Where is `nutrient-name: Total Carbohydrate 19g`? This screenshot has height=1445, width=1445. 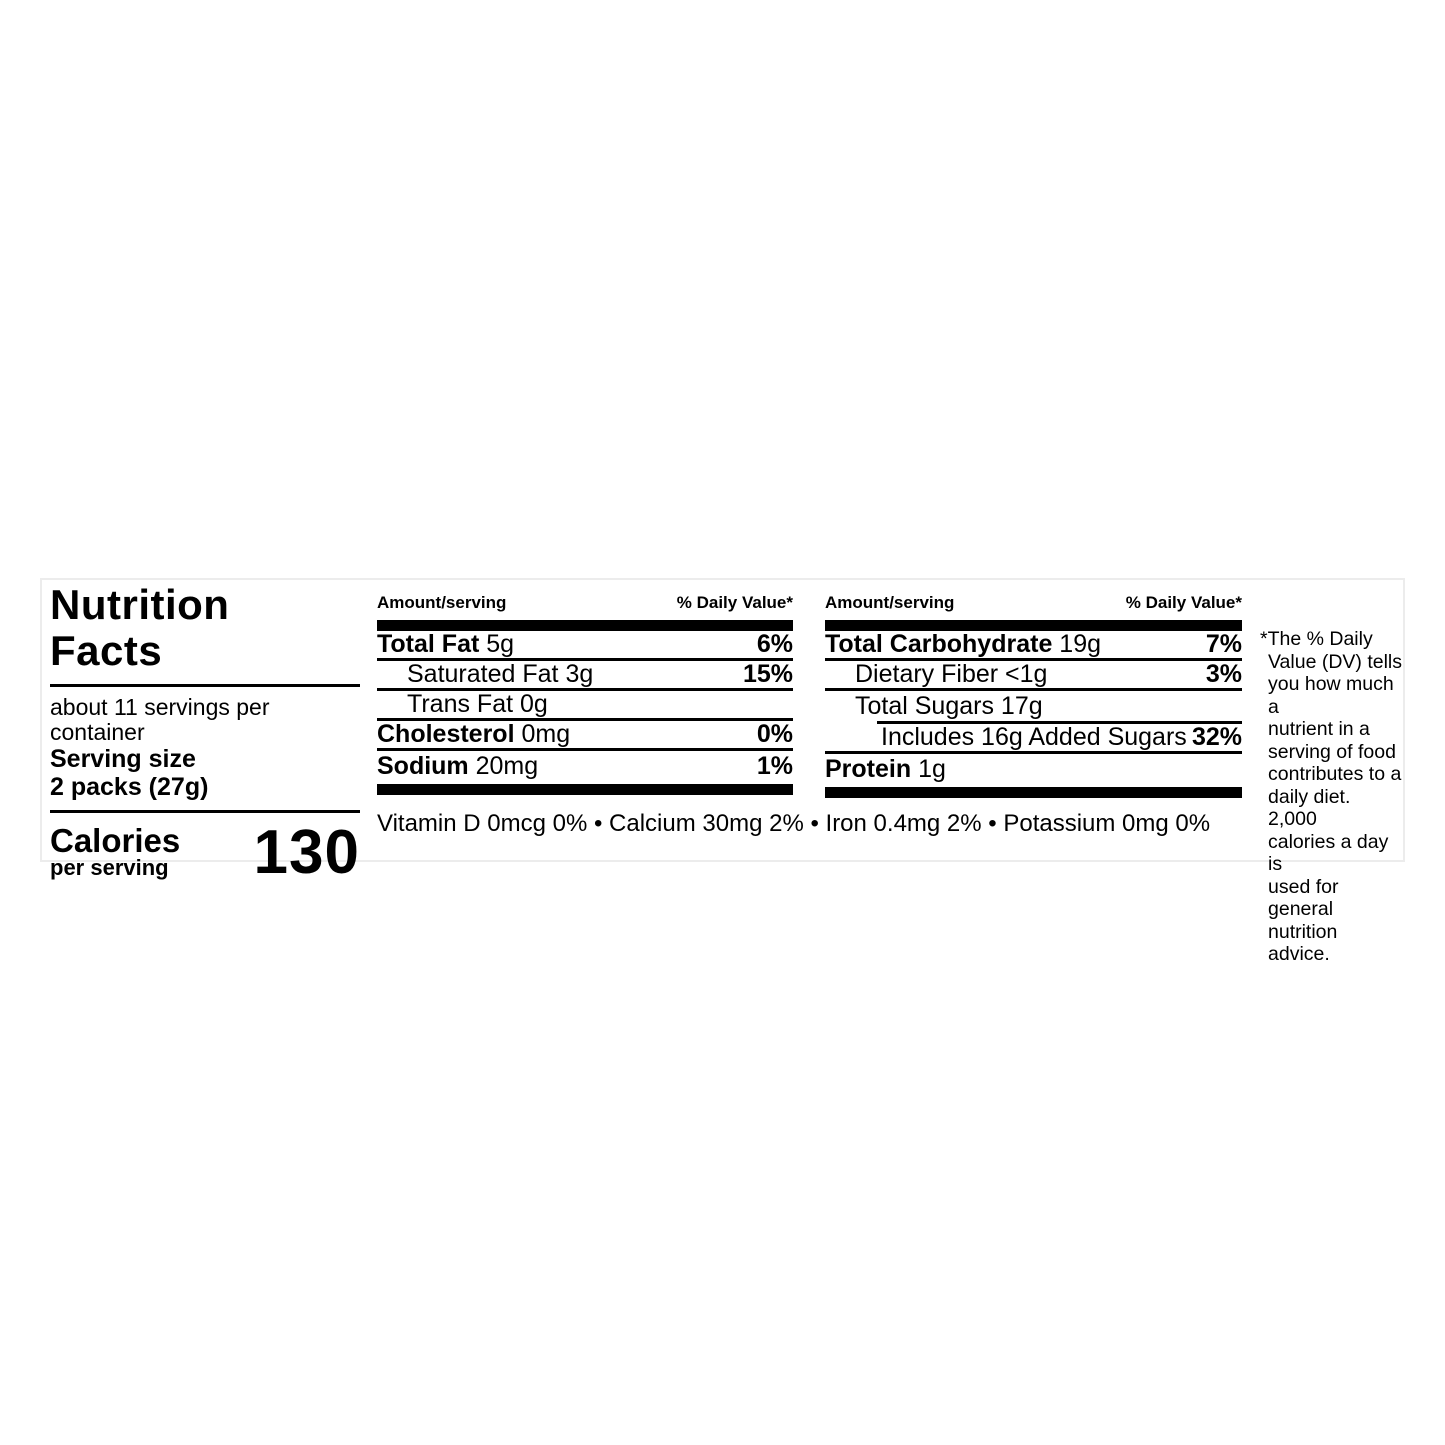 nutrient-name: Total Carbohydrate 19g is located at coordinates (963, 644).